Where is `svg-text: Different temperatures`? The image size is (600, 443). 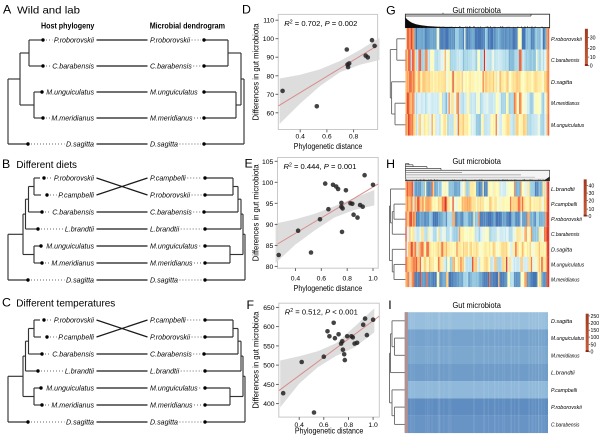
svg-text: Different temperatures is located at coordinates (65, 304).